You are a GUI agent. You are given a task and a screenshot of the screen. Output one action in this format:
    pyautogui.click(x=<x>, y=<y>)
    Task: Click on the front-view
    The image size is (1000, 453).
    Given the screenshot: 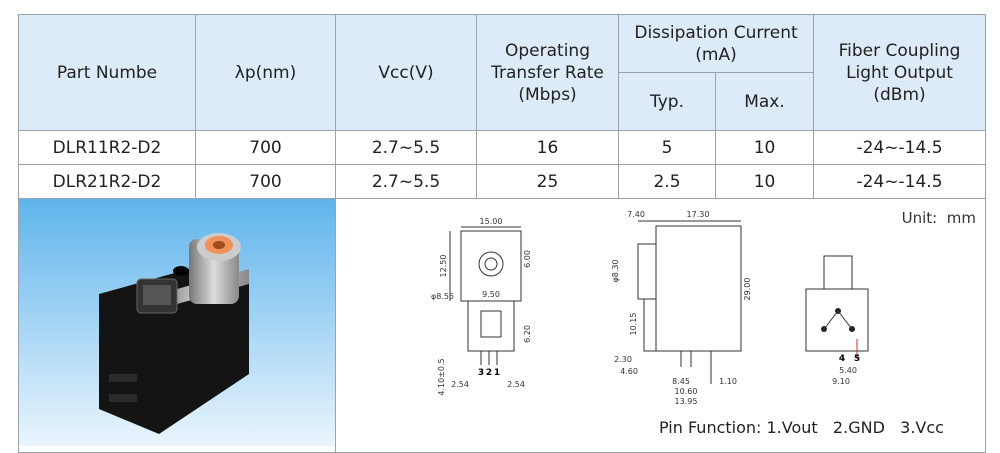 What is the action you would take?
    pyautogui.click(x=485, y=295)
    